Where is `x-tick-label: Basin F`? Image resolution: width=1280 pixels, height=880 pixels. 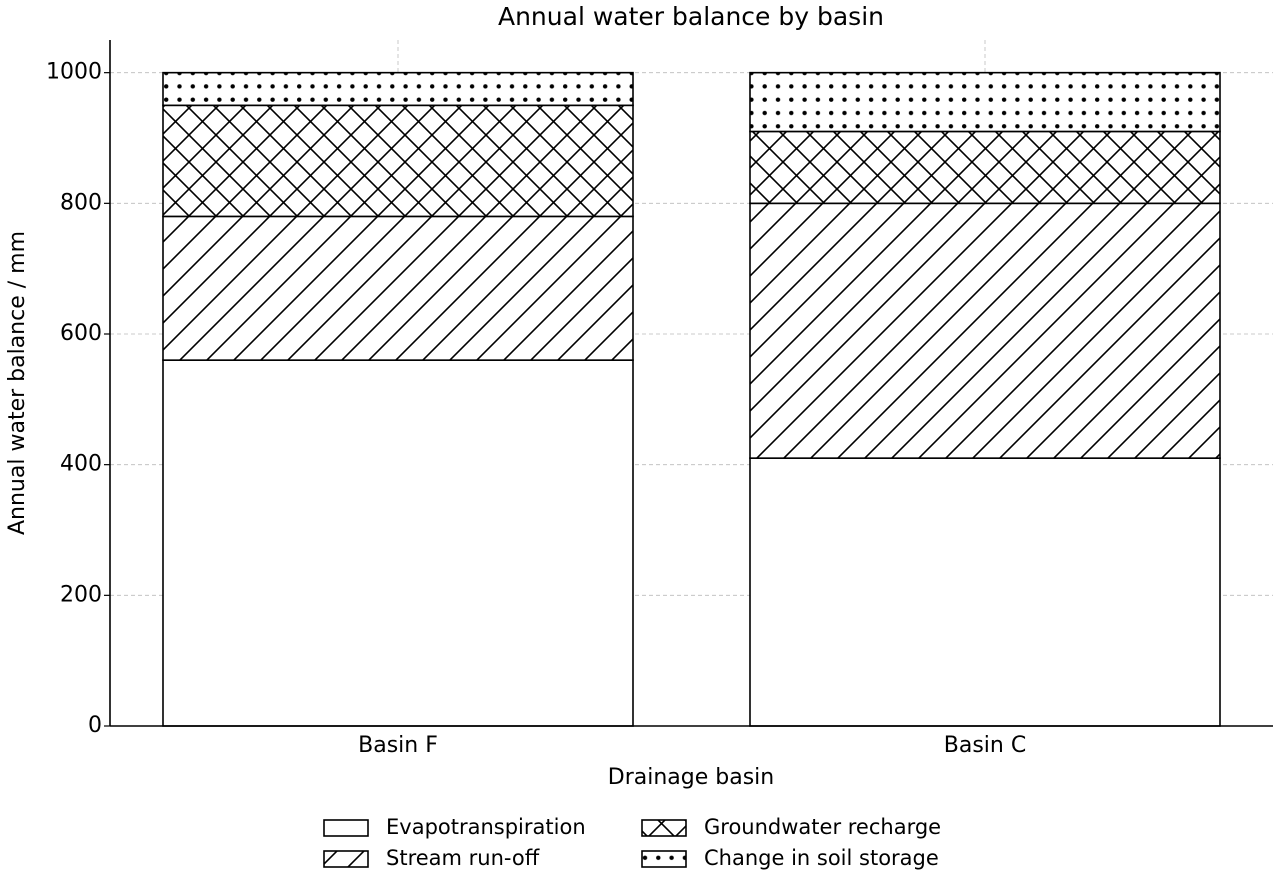
x-tick-label: Basin F is located at coordinates (398, 745).